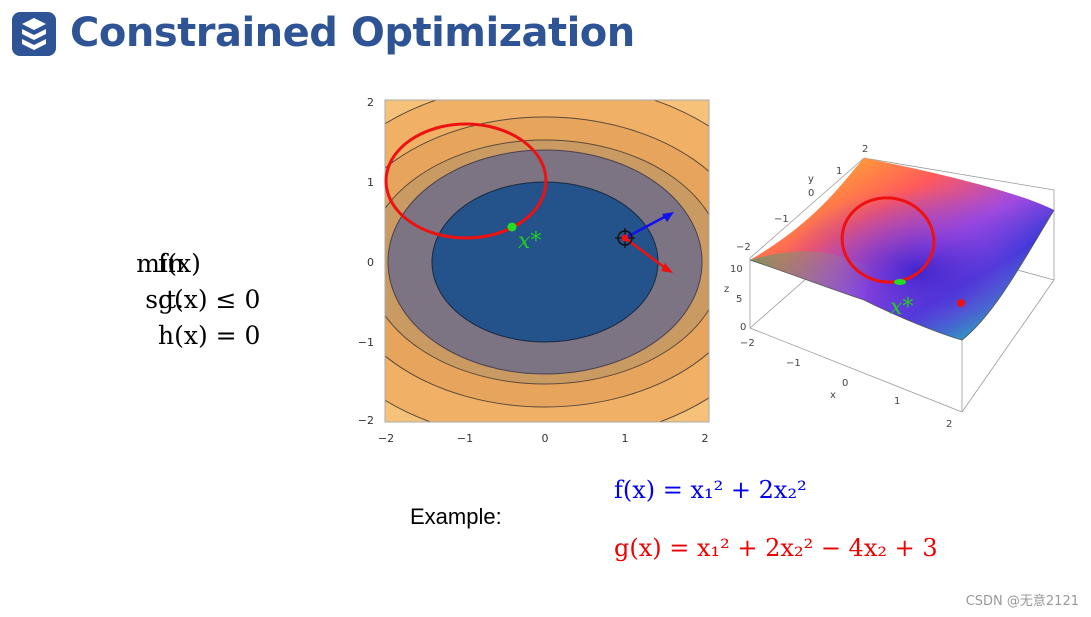  Describe the element at coordinates (743, 327) in the screenshot. I see `z-tick: 0` at that location.